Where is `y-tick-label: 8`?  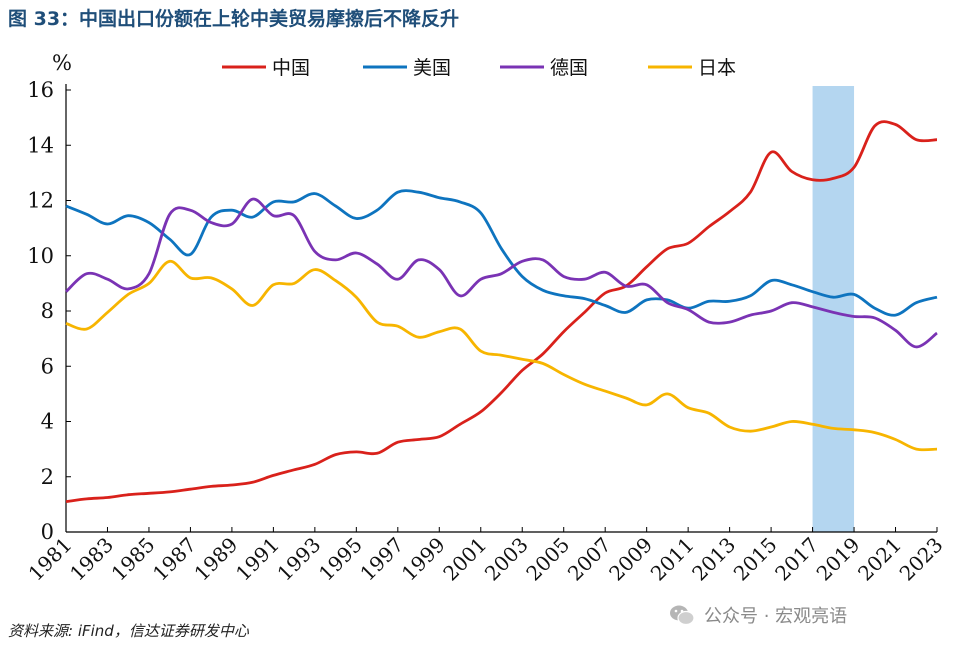
y-tick-label: 8 is located at coordinates (47, 311).